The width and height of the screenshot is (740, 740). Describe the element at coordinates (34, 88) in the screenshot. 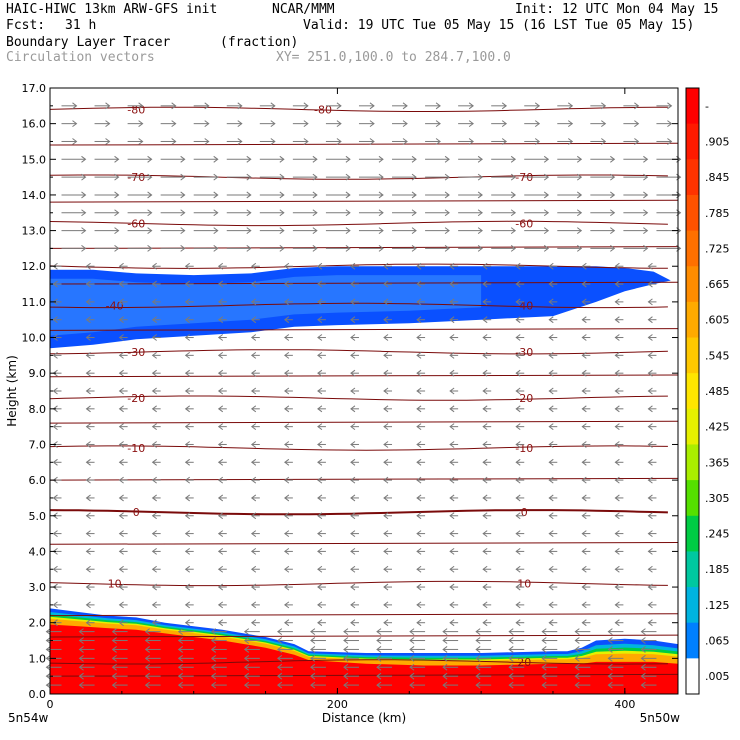

I see `y-tick-label: 17.0` at that location.